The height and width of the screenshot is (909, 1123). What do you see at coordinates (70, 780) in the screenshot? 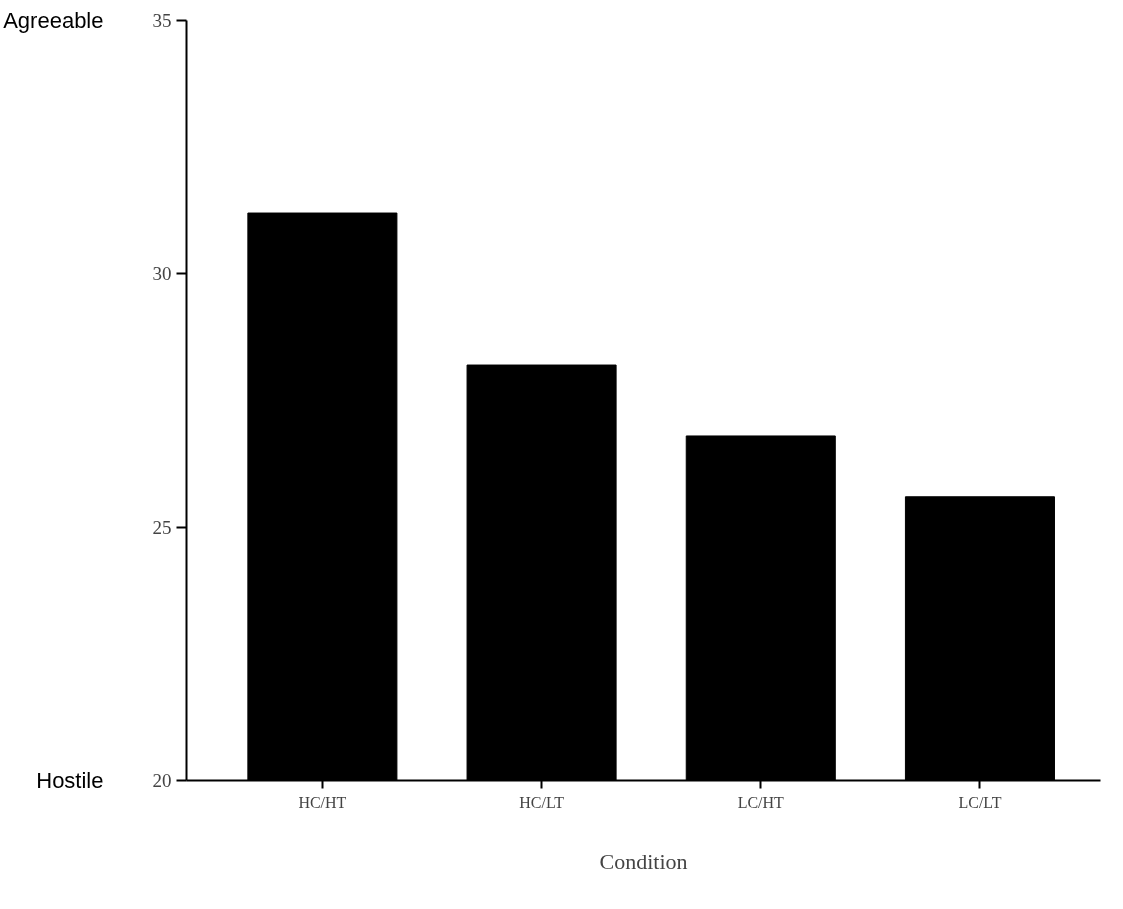
I see `text: Hostile` at bounding box center [70, 780].